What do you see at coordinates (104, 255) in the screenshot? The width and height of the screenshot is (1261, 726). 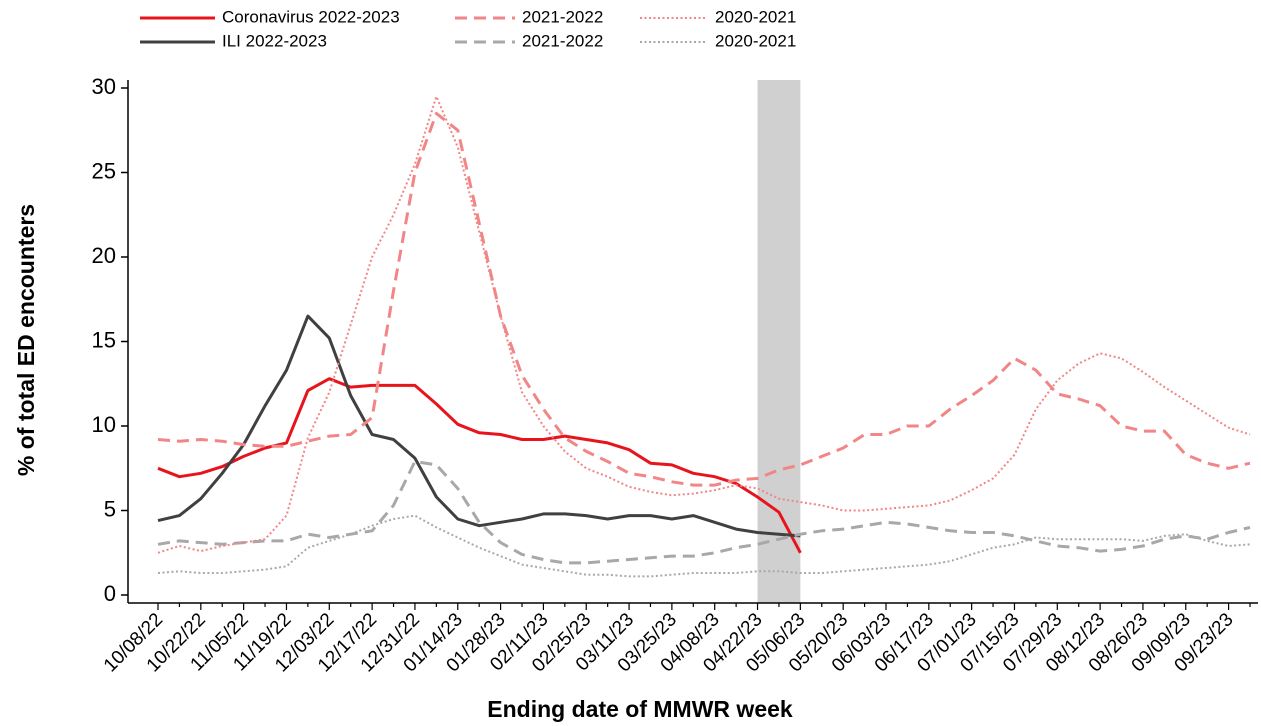 I see `y-tick-label: 20` at bounding box center [104, 255].